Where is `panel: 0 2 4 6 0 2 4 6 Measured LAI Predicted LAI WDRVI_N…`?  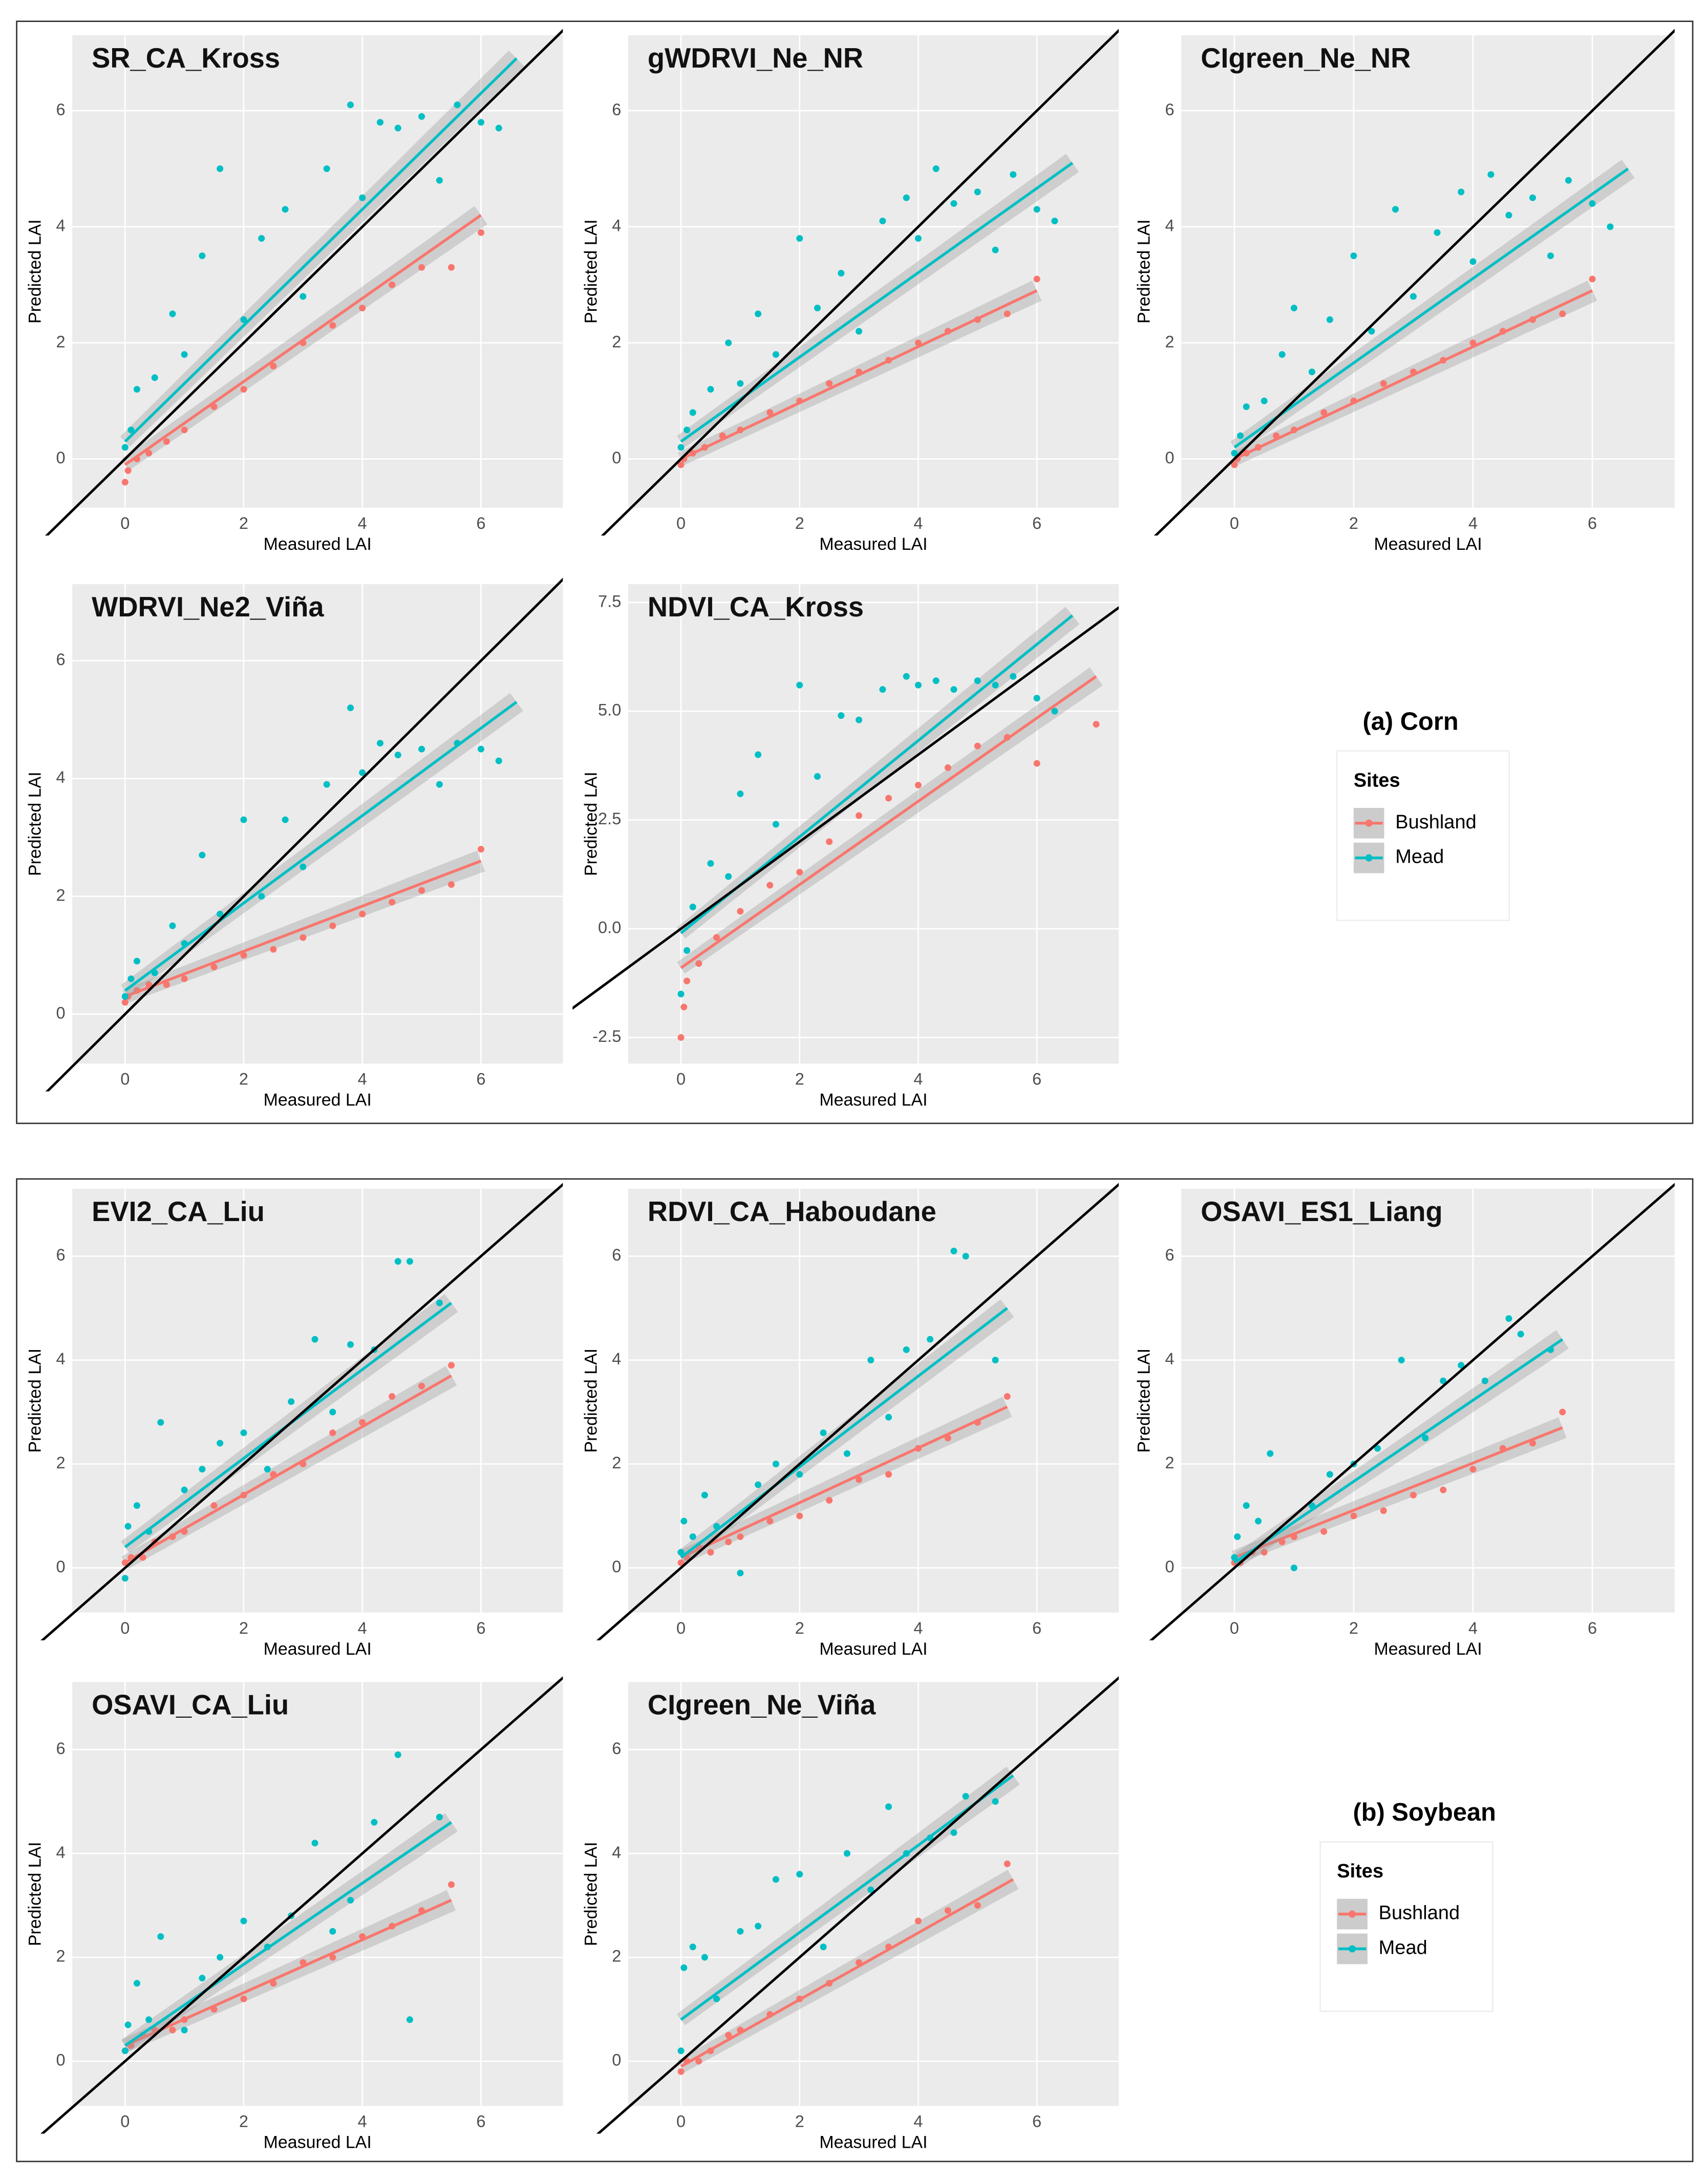 panel: 0 2 4 6 0 2 4 6 Measured LAI Predicted LAI WDRVI_N… is located at coordinates (294, 844).